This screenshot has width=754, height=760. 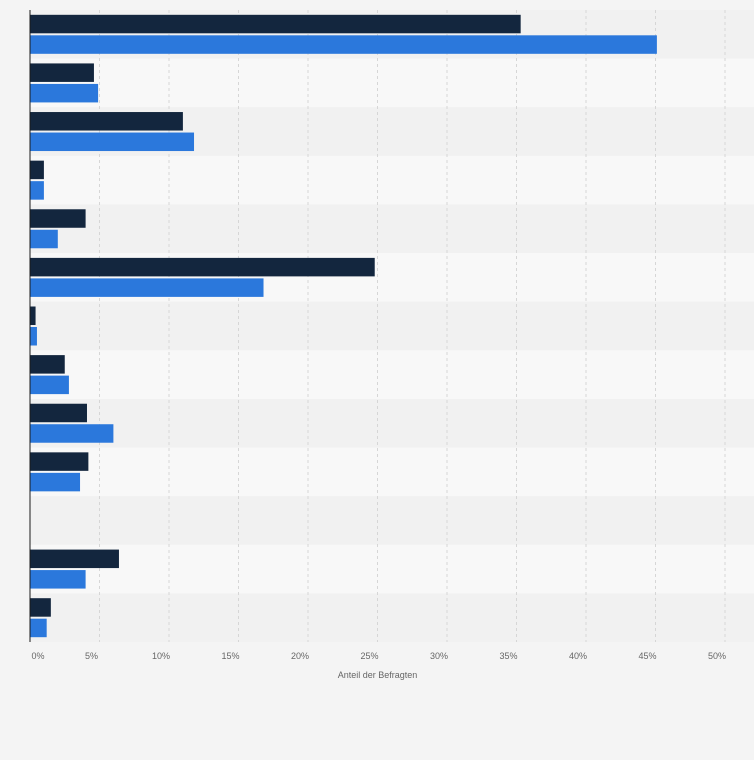 I want to click on x-tick-label: 20%, so click(x=300, y=656).